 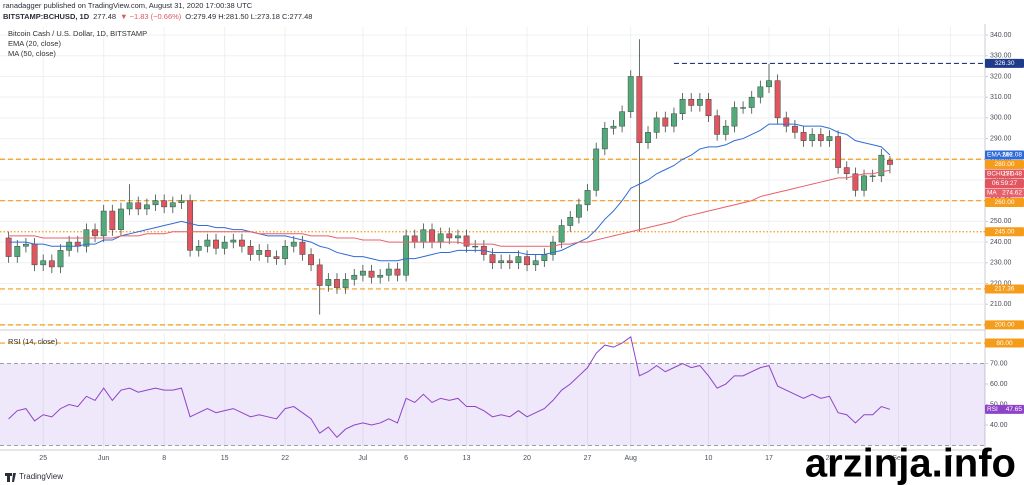 I want to click on level-tag-value: 260.00, so click(x=1005, y=202).